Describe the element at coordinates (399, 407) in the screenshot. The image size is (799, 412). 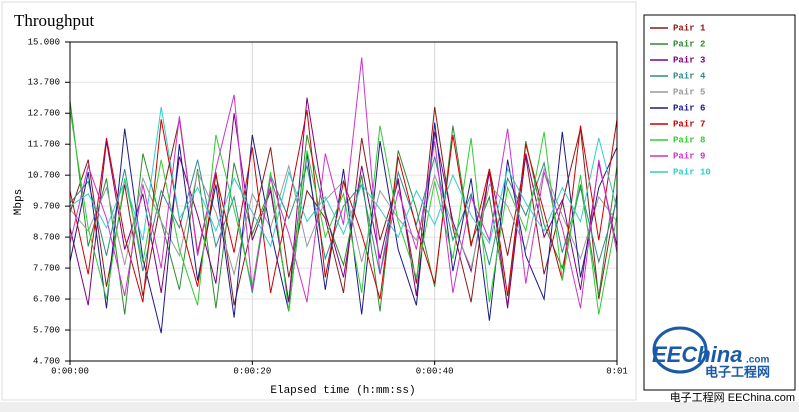
I see `footer-bar` at that location.